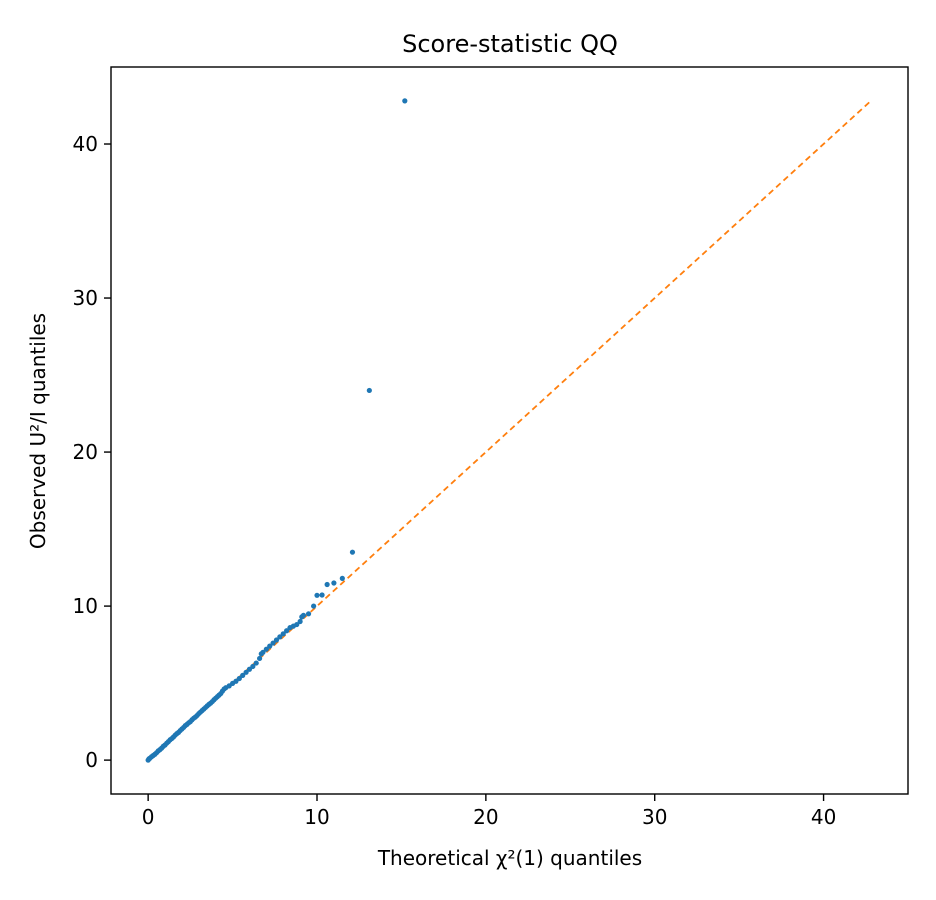 This screenshot has width=936, height=900. Describe the element at coordinates (148, 817) in the screenshot. I see `x-tick-label: 0` at that location.